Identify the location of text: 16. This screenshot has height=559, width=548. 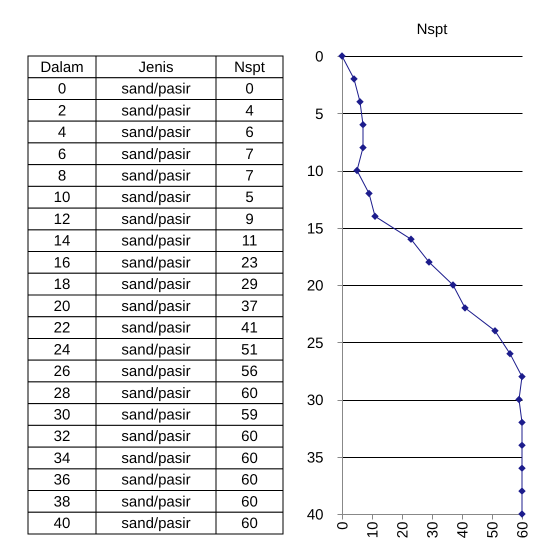
(62, 263).